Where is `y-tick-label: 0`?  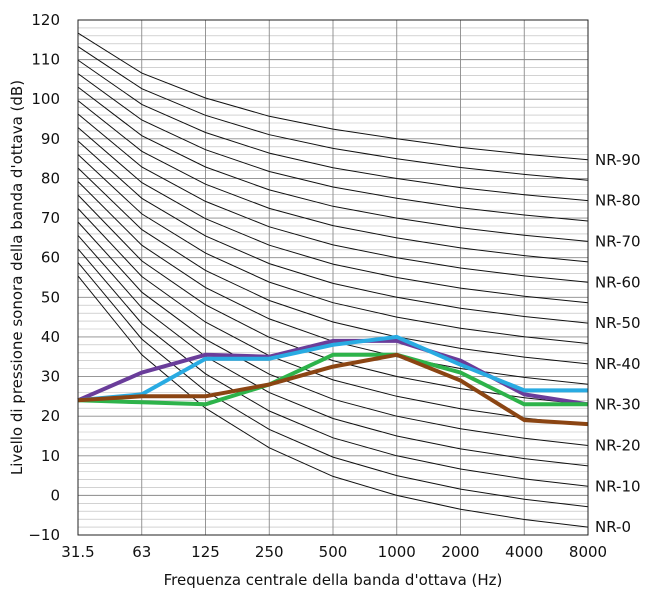 y-tick-label: 0 is located at coordinates (55, 495).